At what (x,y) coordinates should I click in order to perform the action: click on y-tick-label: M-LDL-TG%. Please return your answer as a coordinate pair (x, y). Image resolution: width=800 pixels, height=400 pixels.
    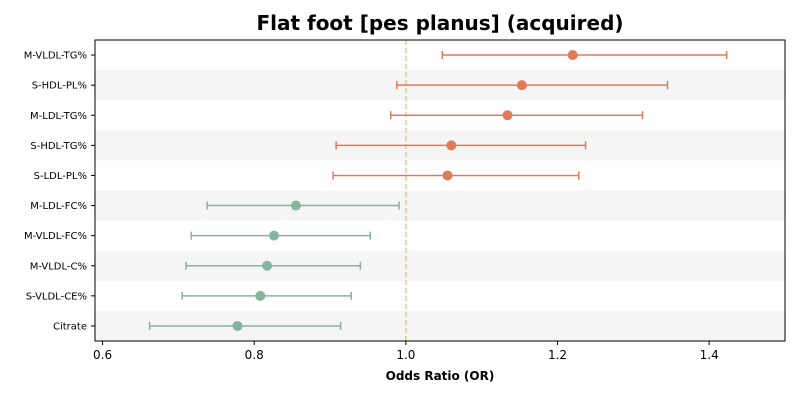
    Looking at the image, I should click on (58, 116).